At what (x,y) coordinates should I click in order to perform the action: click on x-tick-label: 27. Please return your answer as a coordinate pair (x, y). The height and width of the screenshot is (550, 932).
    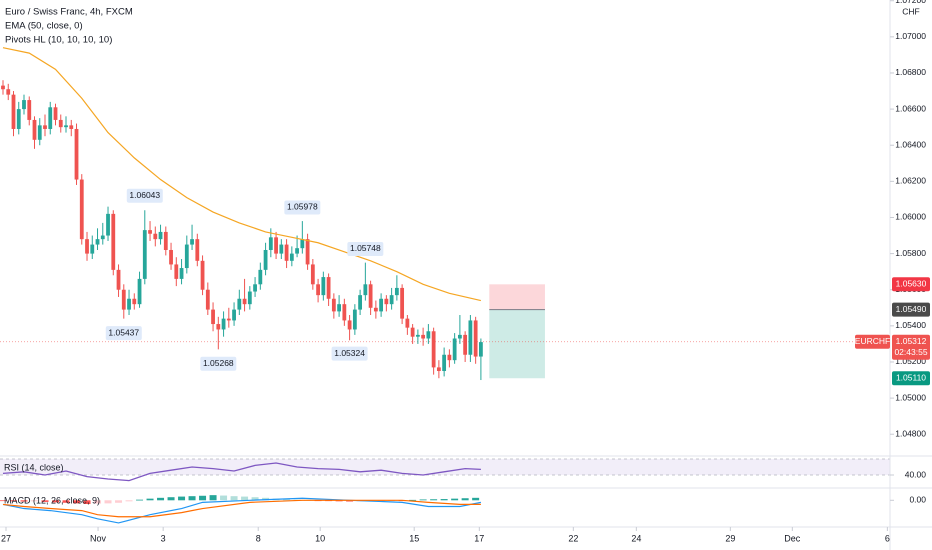
    Looking at the image, I should click on (6, 538).